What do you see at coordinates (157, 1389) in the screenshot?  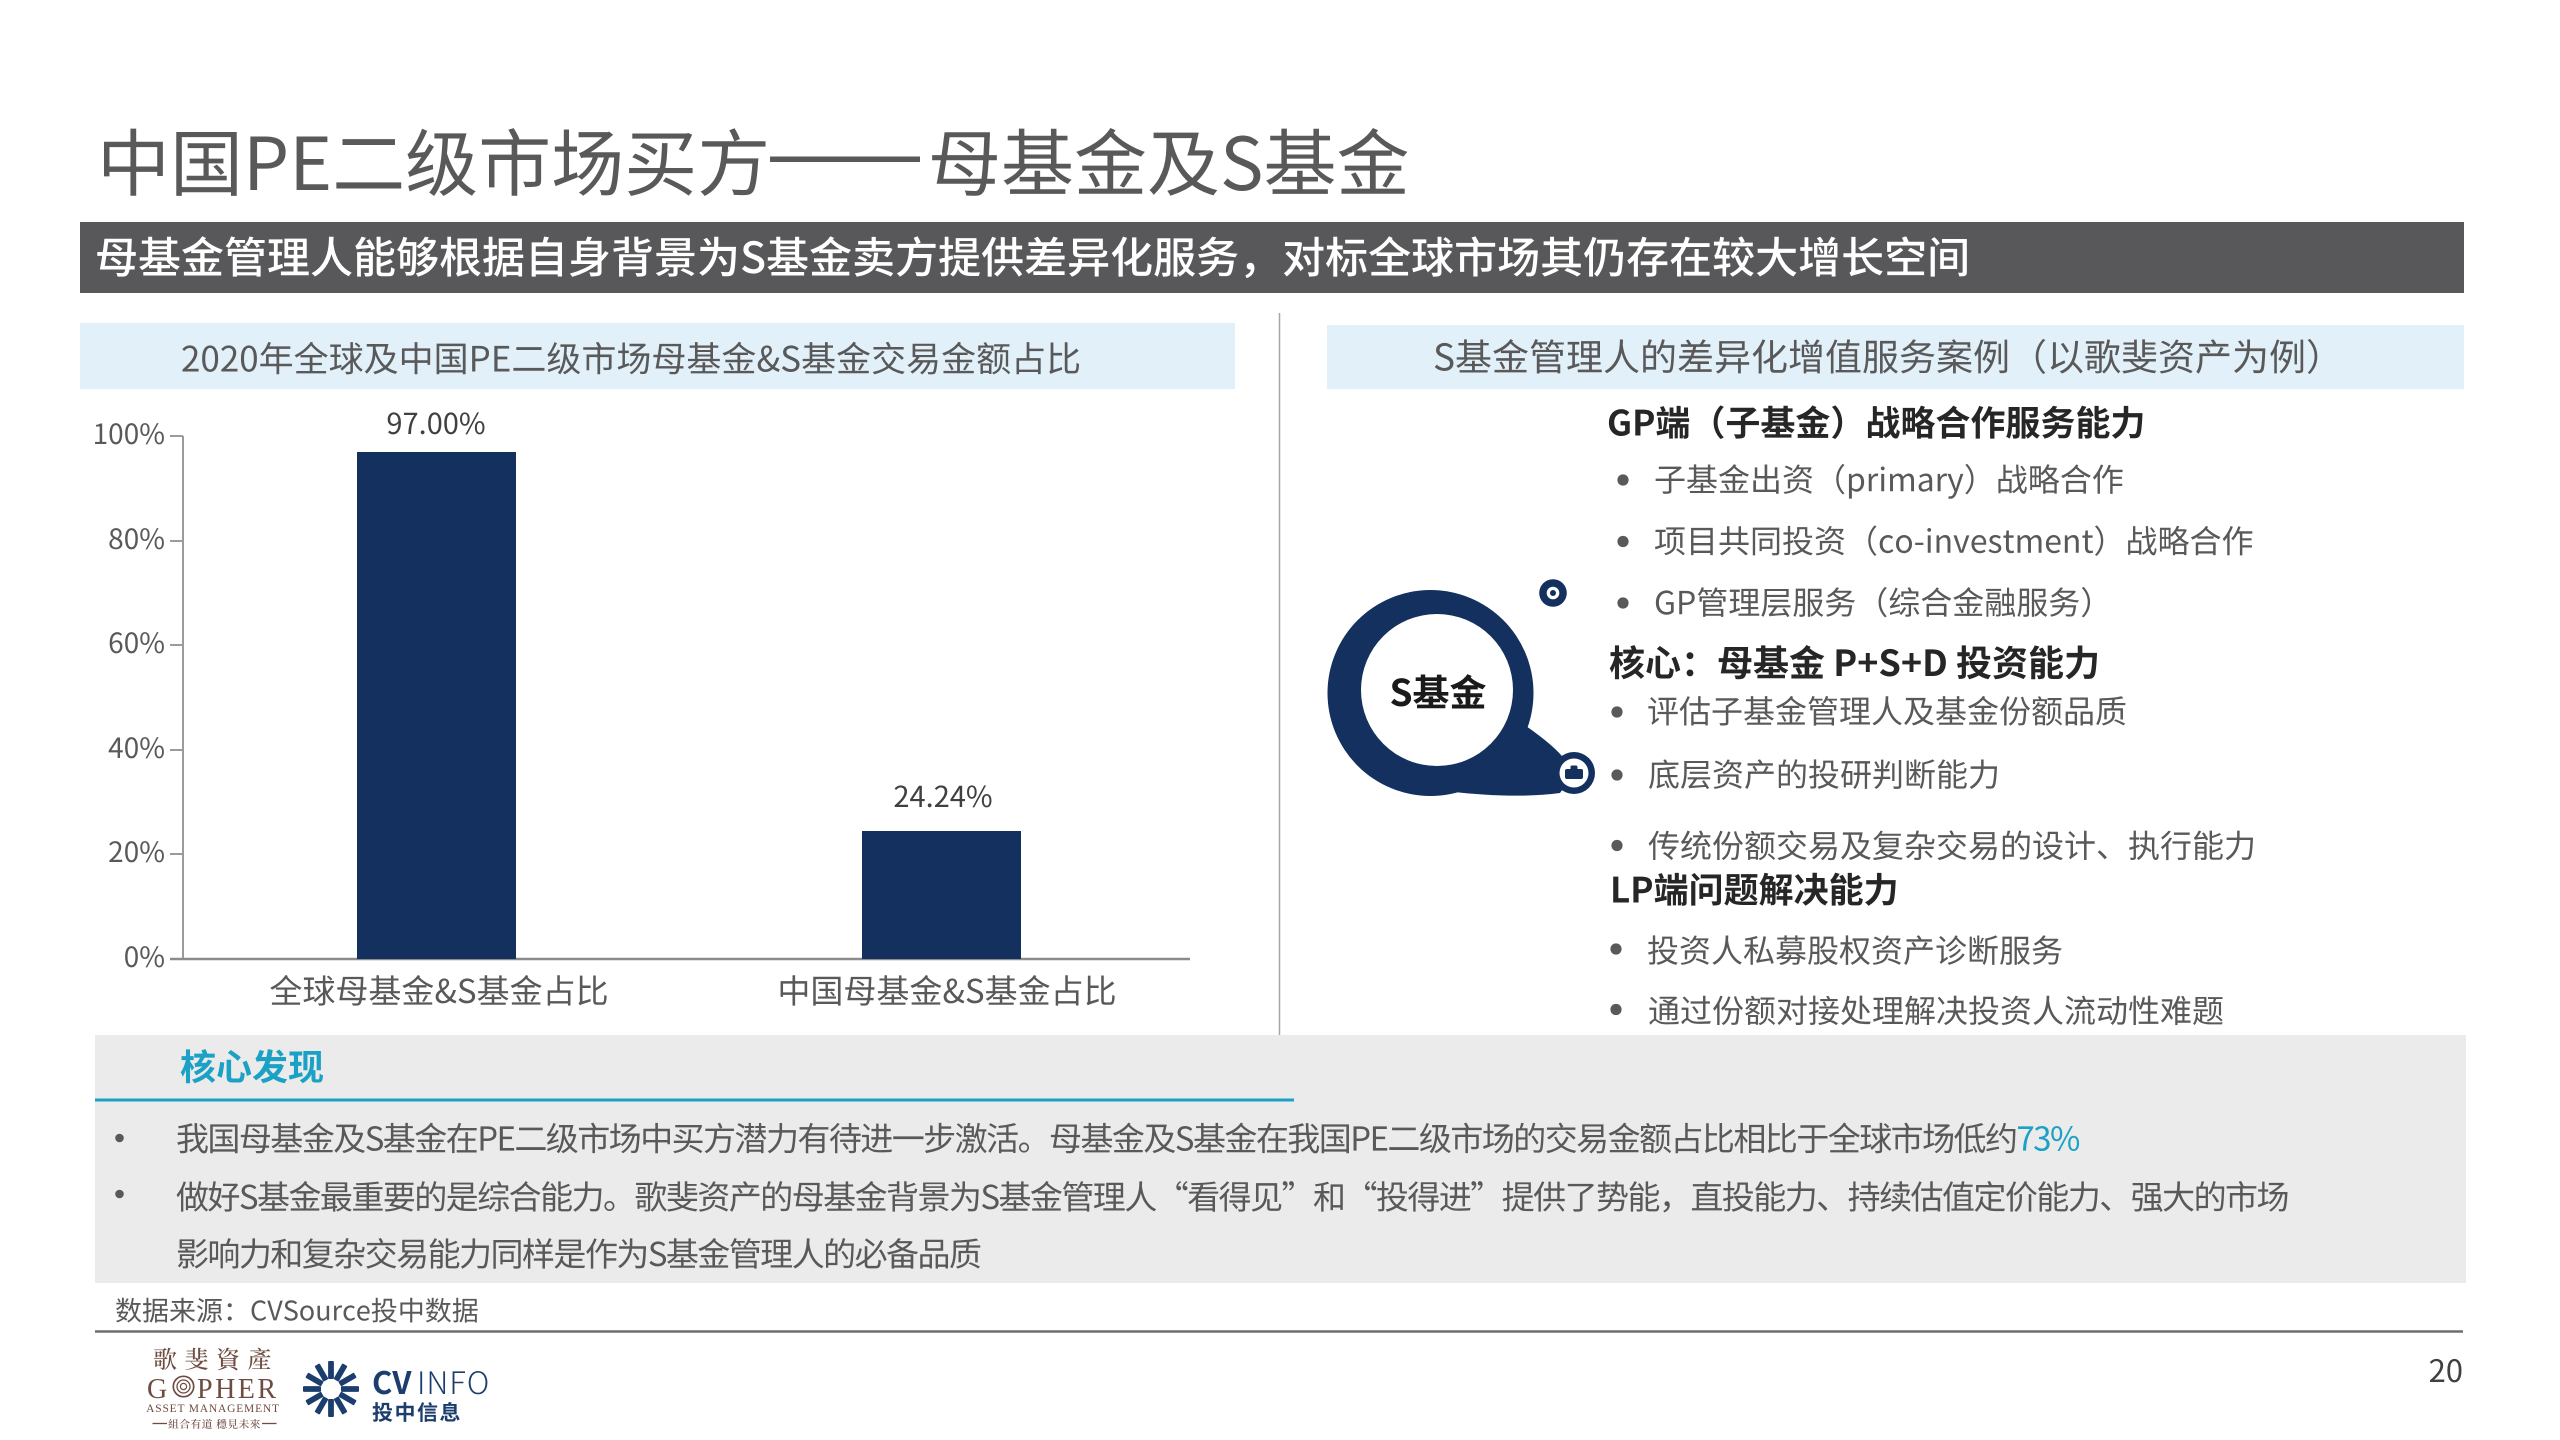 I see `svg-text: G` at bounding box center [157, 1389].